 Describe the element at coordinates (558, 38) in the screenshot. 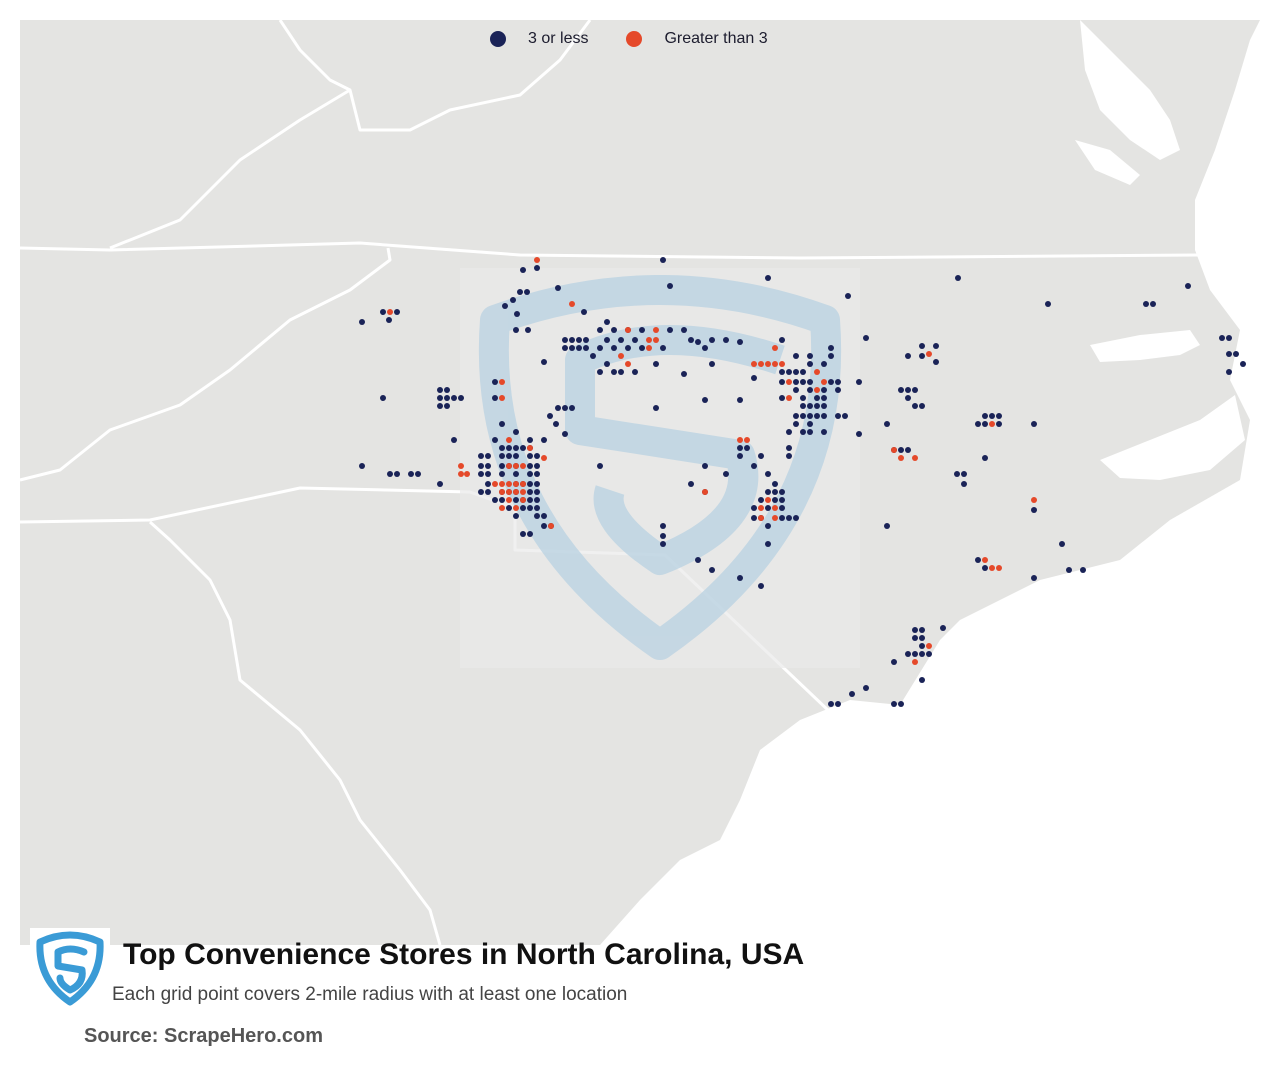

I see `legend-label-low: 3 or less` at that location.